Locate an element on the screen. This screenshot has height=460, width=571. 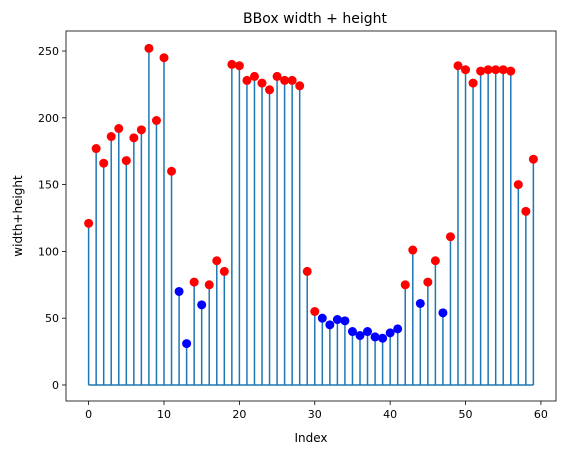
y-tick-label: 250 is located at coordinates (48, 51).